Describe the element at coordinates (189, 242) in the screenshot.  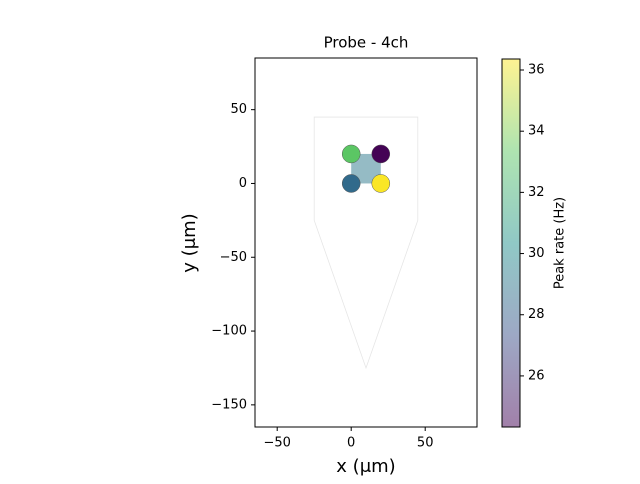
I see `y-axis-label: y (μm)` at that location.